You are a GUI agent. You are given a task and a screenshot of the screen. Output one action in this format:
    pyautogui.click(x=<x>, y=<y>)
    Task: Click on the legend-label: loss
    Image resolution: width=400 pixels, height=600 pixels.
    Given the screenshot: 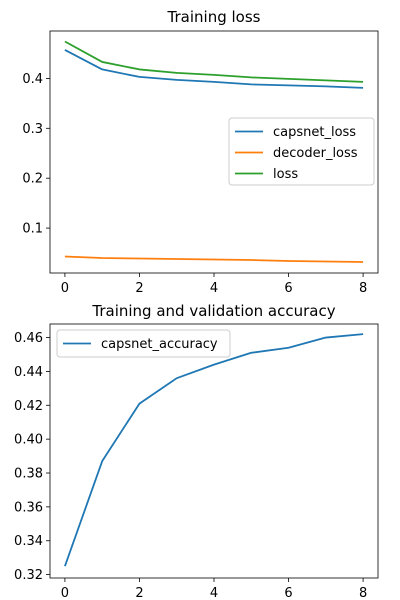 What is the action you would take?
    pyautogui.click(x=285, y=174)
    